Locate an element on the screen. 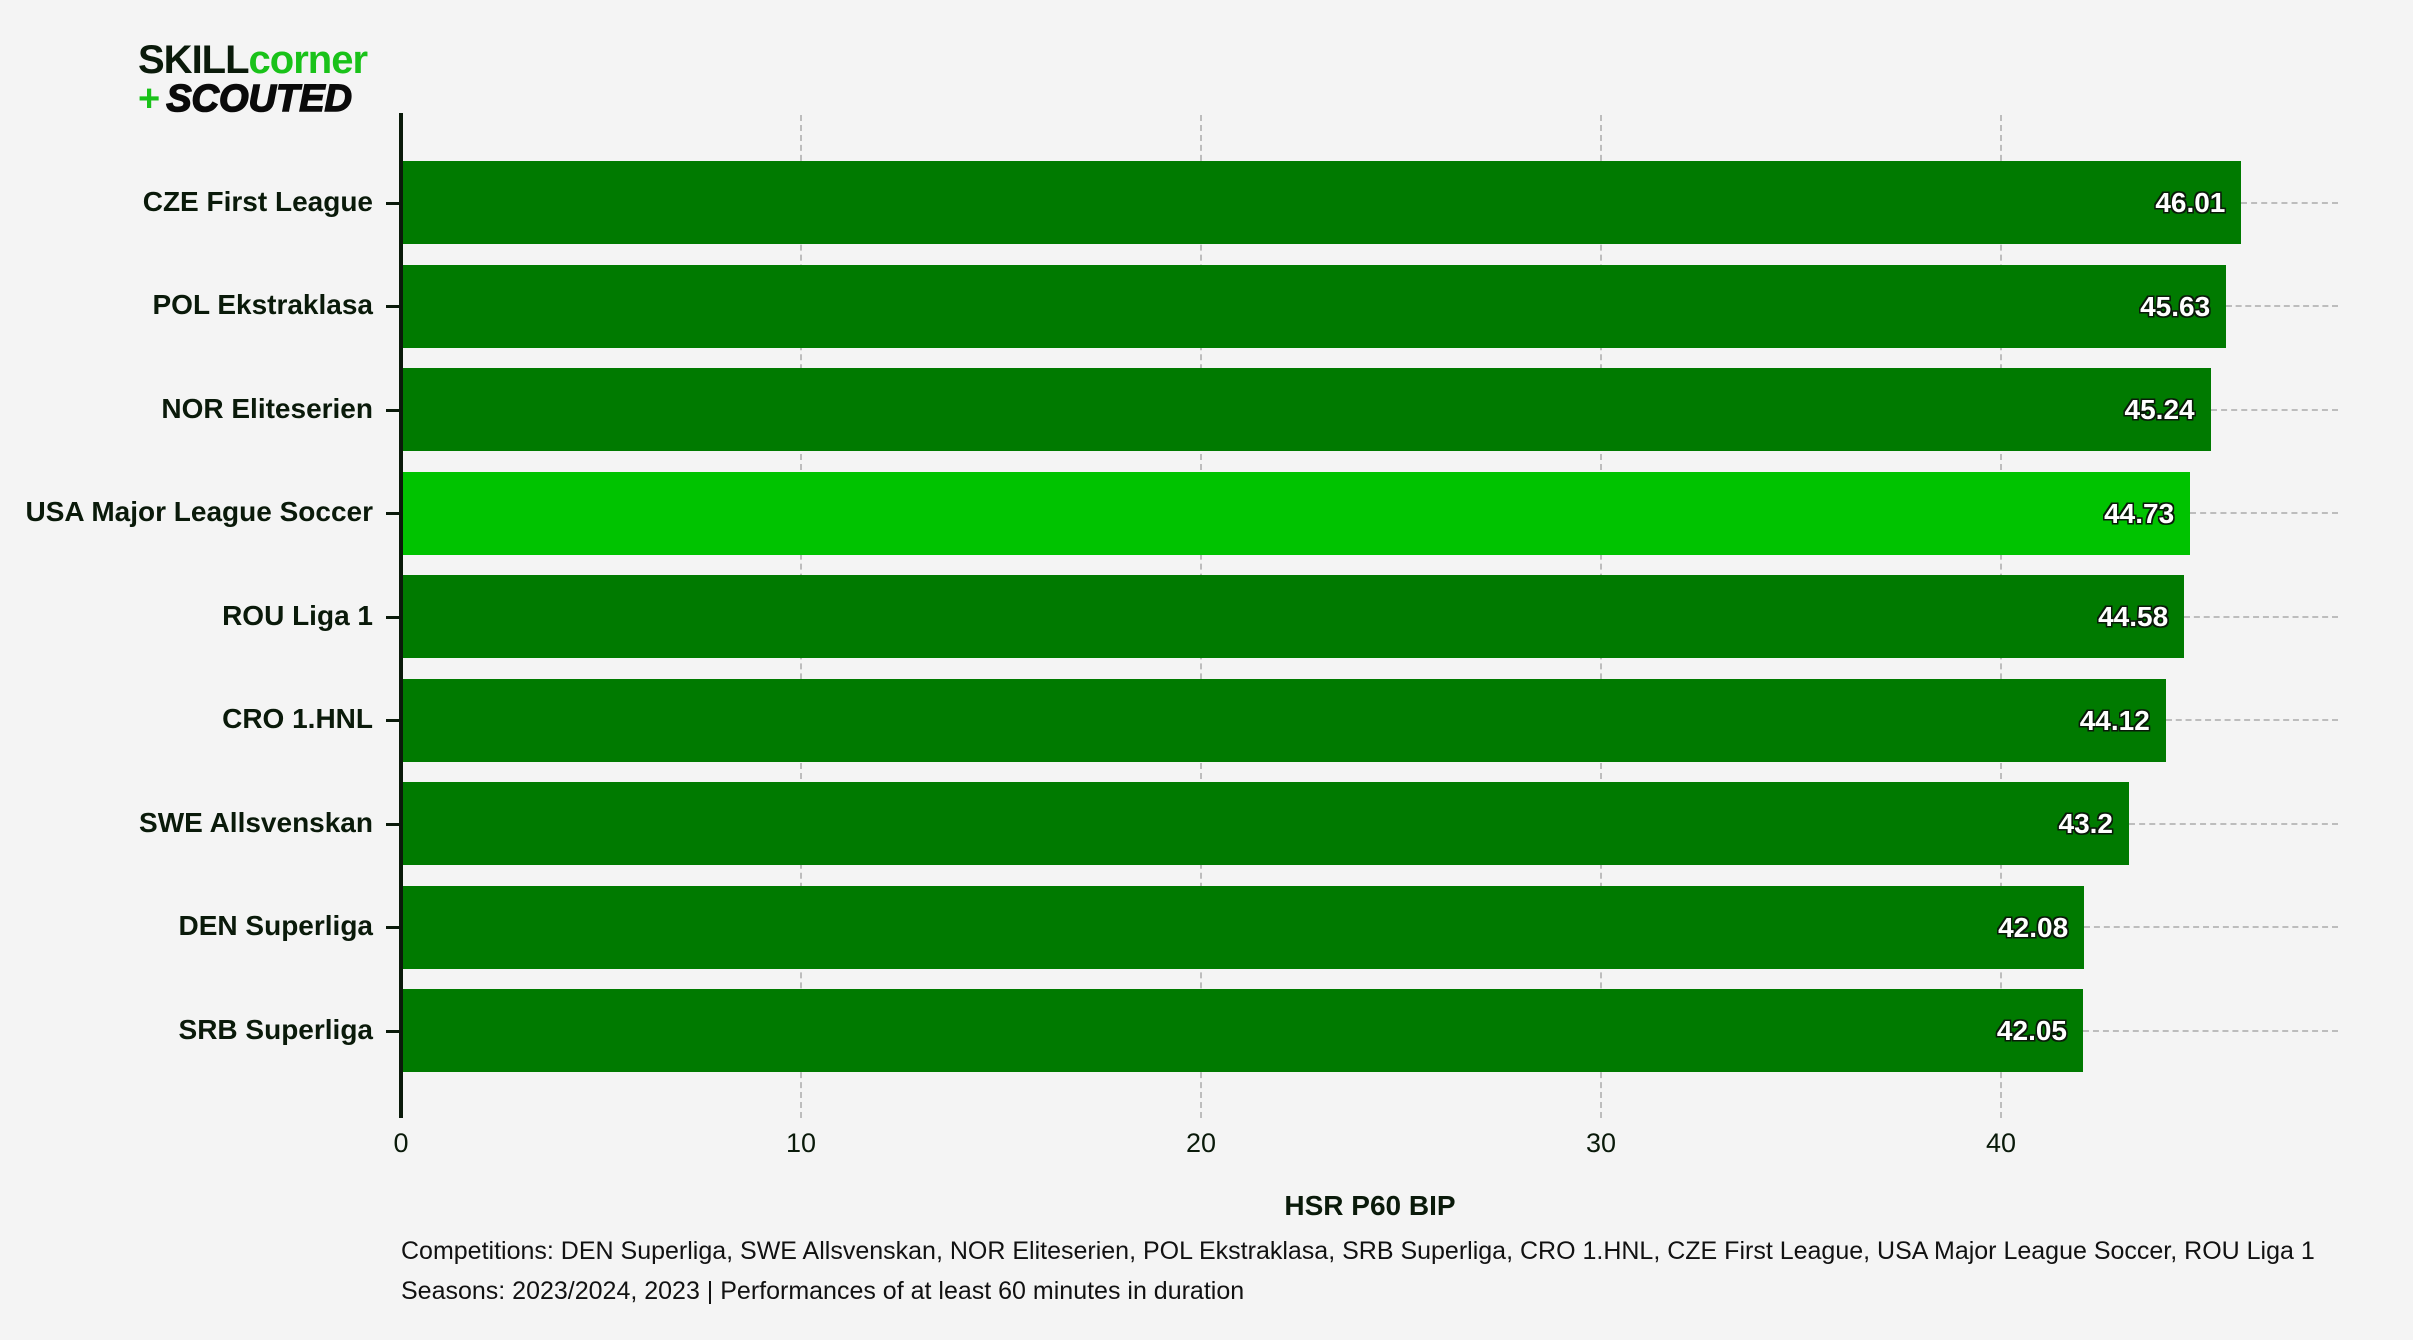  logo-scouted-text: SCOUTED is located at coordinates (258, 99).